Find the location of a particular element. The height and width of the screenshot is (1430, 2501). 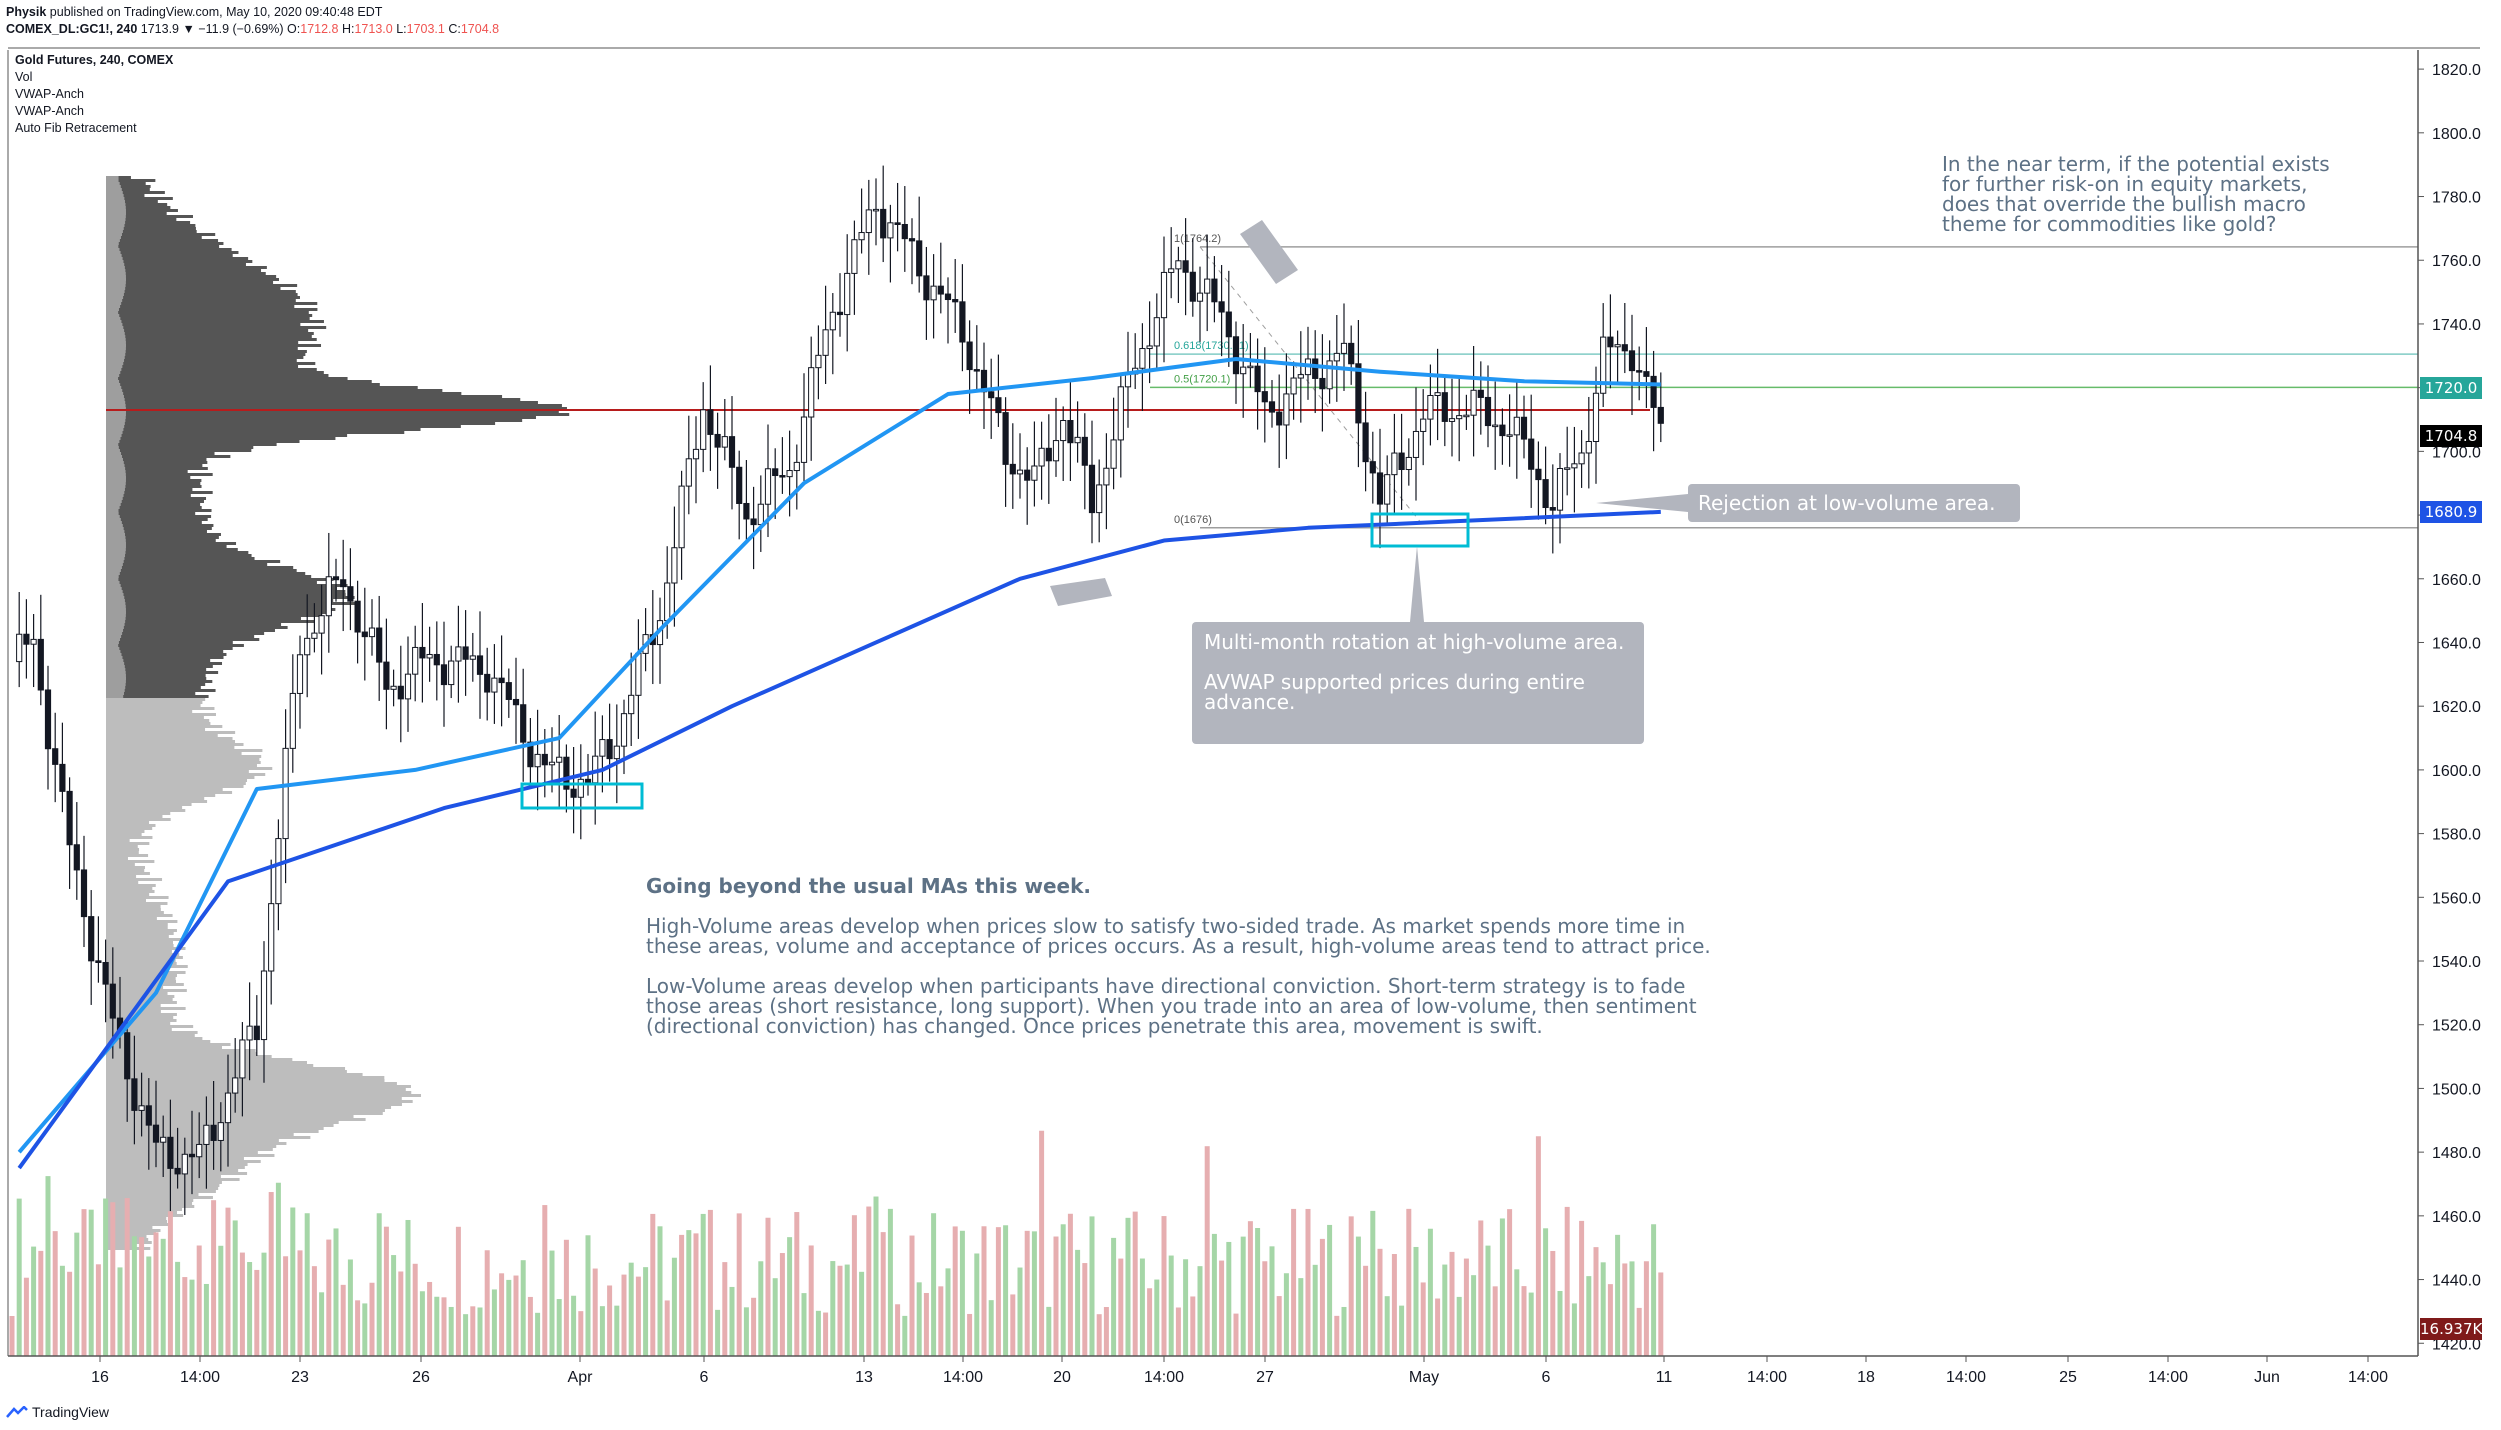

tradingview-brand: TradingView is located at coordinates (57, 1412).